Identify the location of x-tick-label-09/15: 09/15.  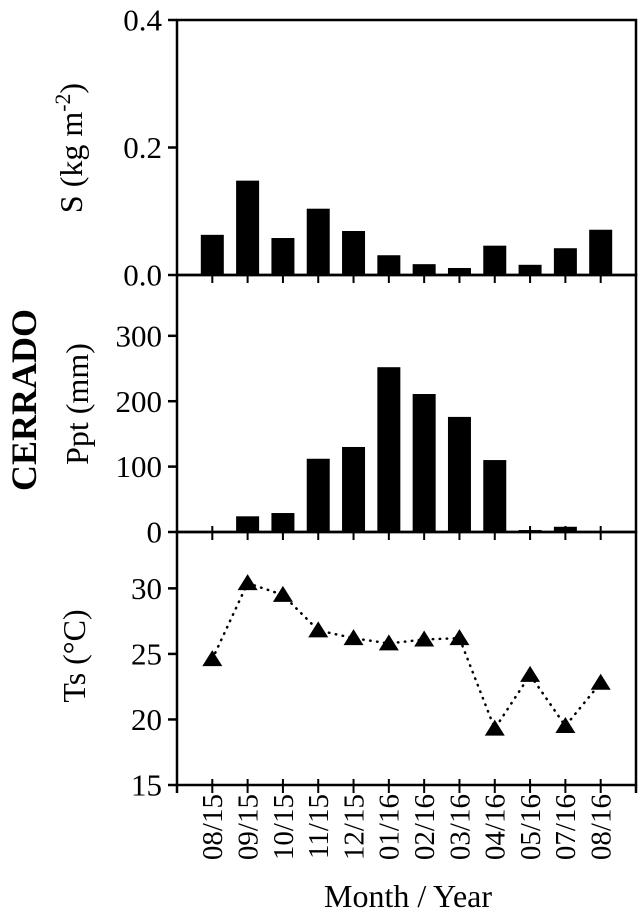
(248, 827).